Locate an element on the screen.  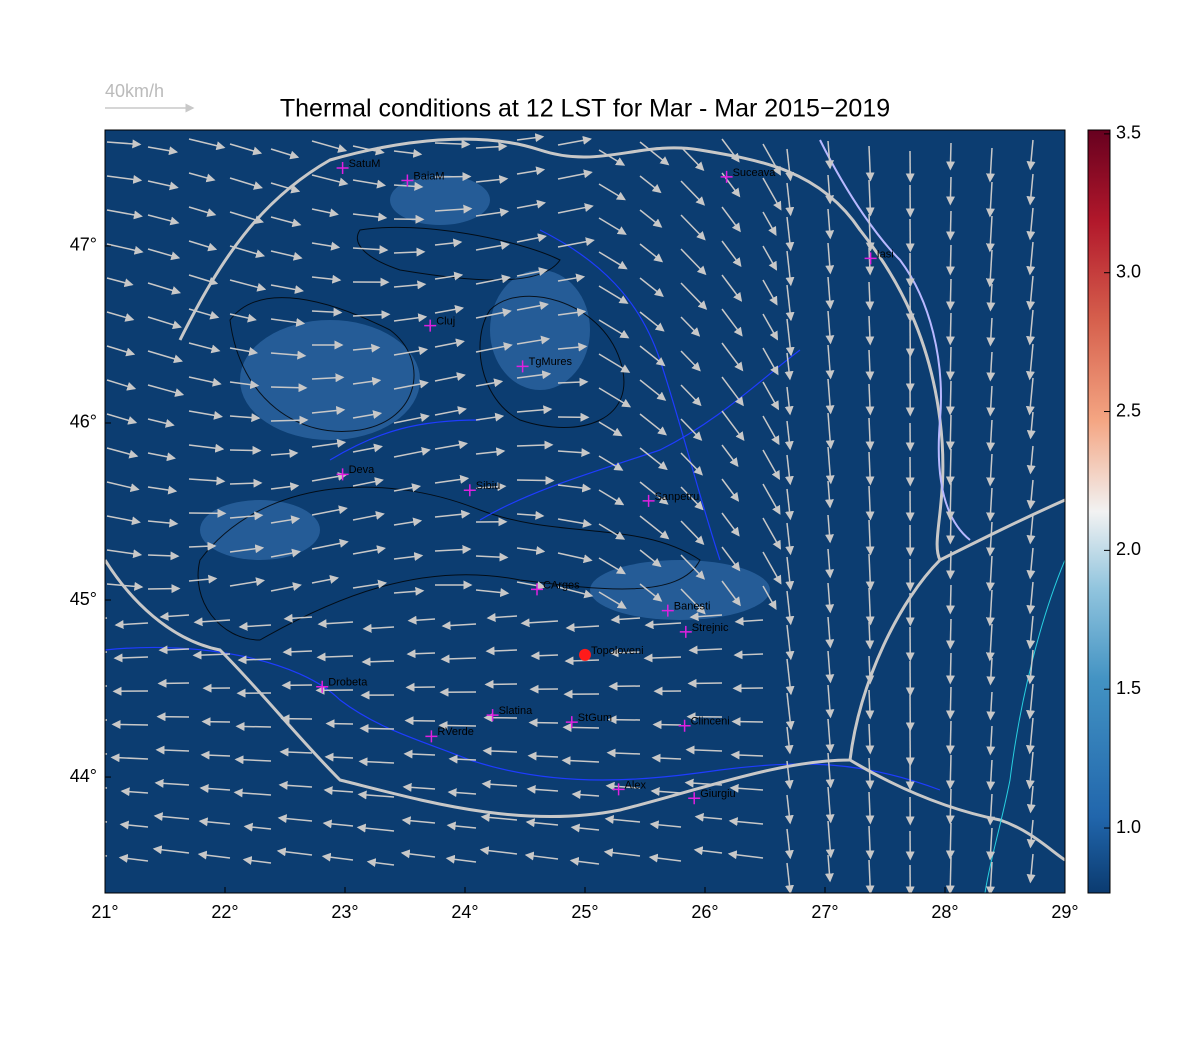
city-label: Topoloveni is located at coordinates (617, 651).